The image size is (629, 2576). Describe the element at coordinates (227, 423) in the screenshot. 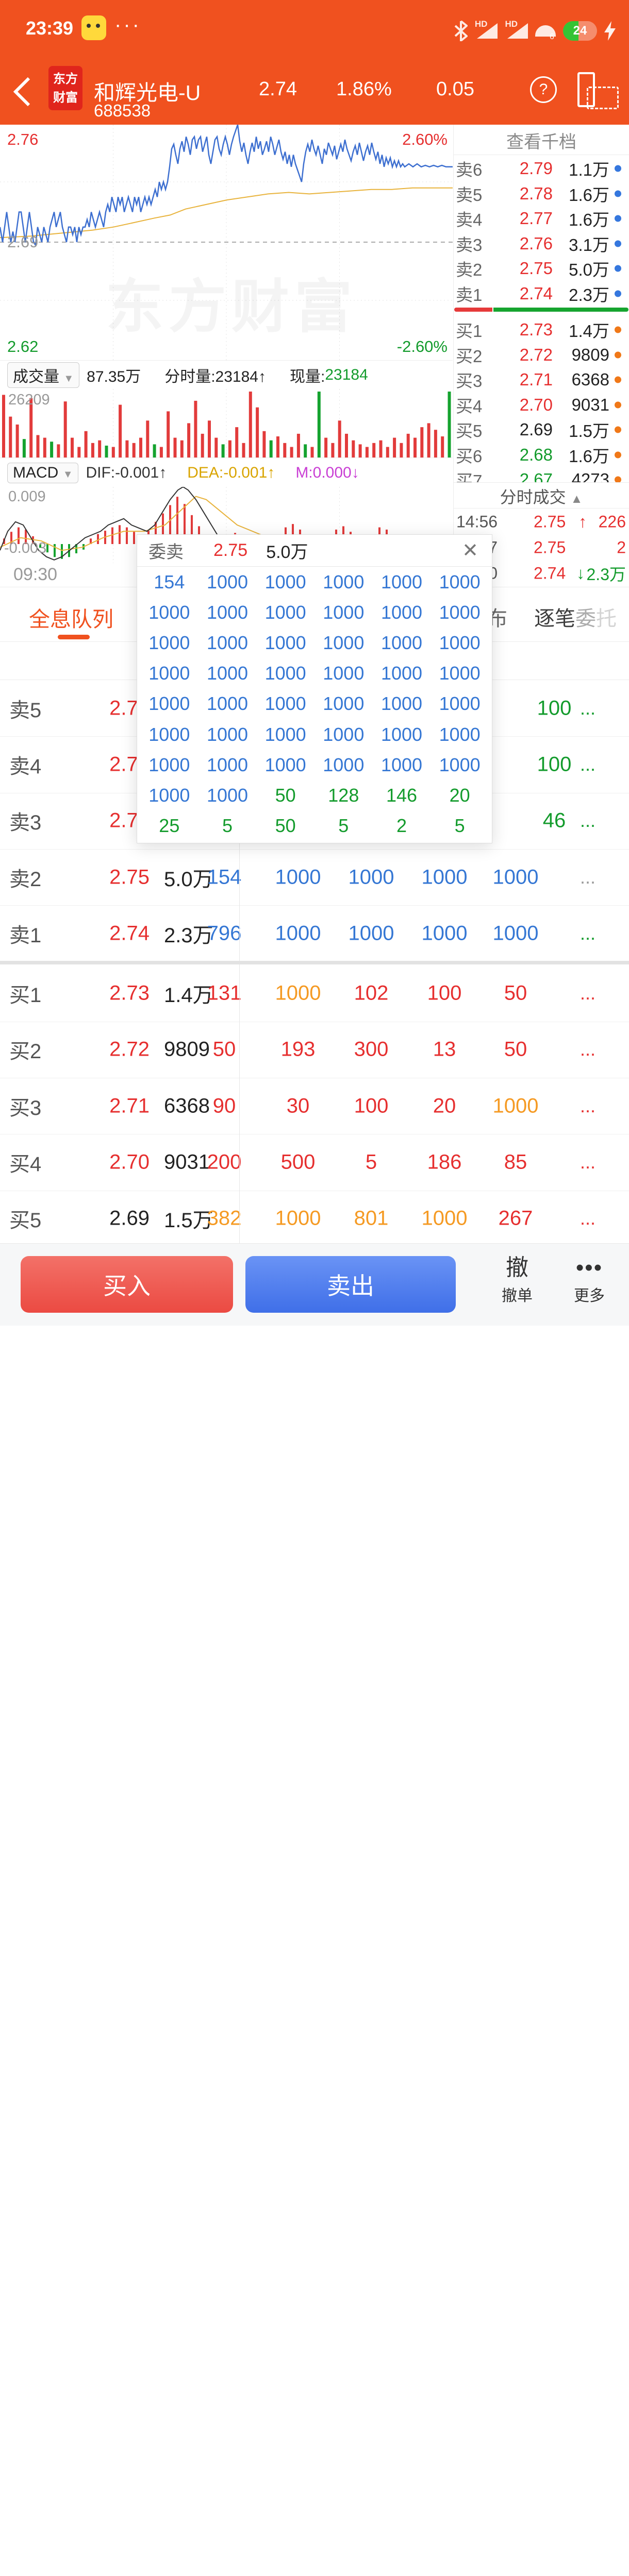

I see `volume-chart` at that location.